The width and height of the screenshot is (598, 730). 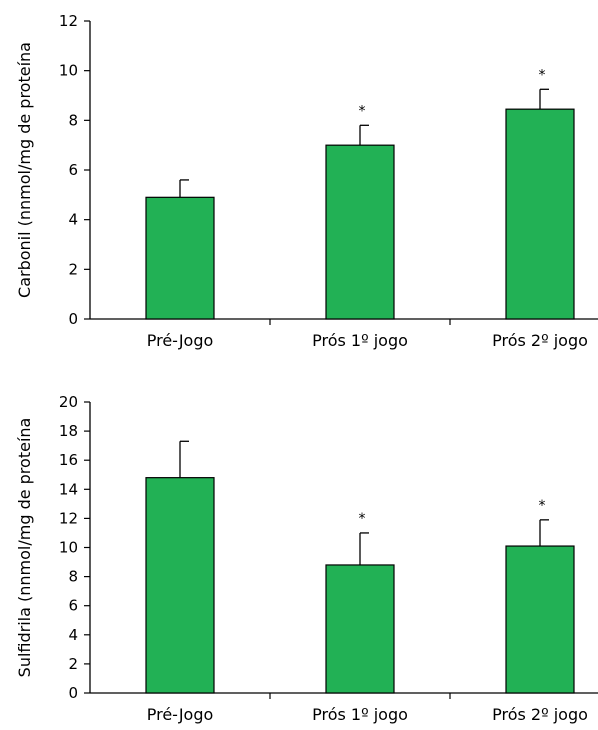 What do you see at coordinates (68, 489) in the screenshot?
I see `y-tick-label: 14` at bounding box center [68, 489].